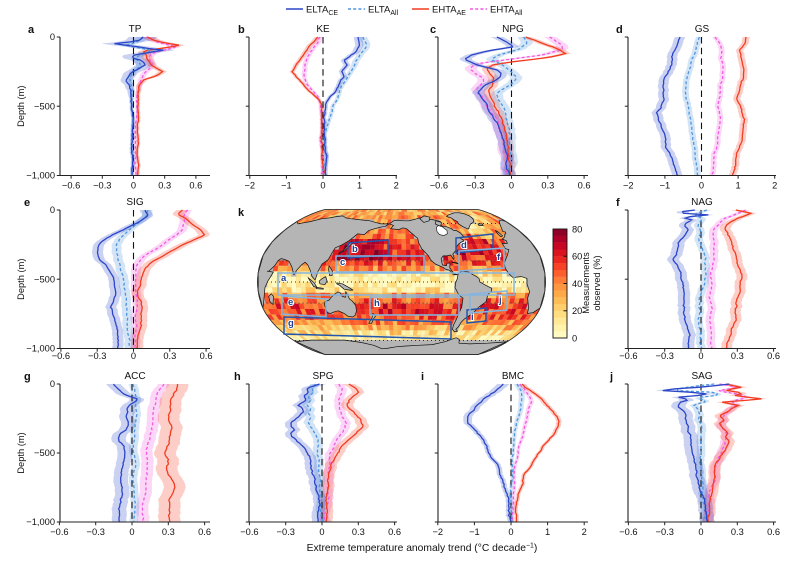 This screenshot has height=562, width=800. Describe the element at coordinates (513, 376) in the screenshot. I see `svg-text: BMC` at that location.